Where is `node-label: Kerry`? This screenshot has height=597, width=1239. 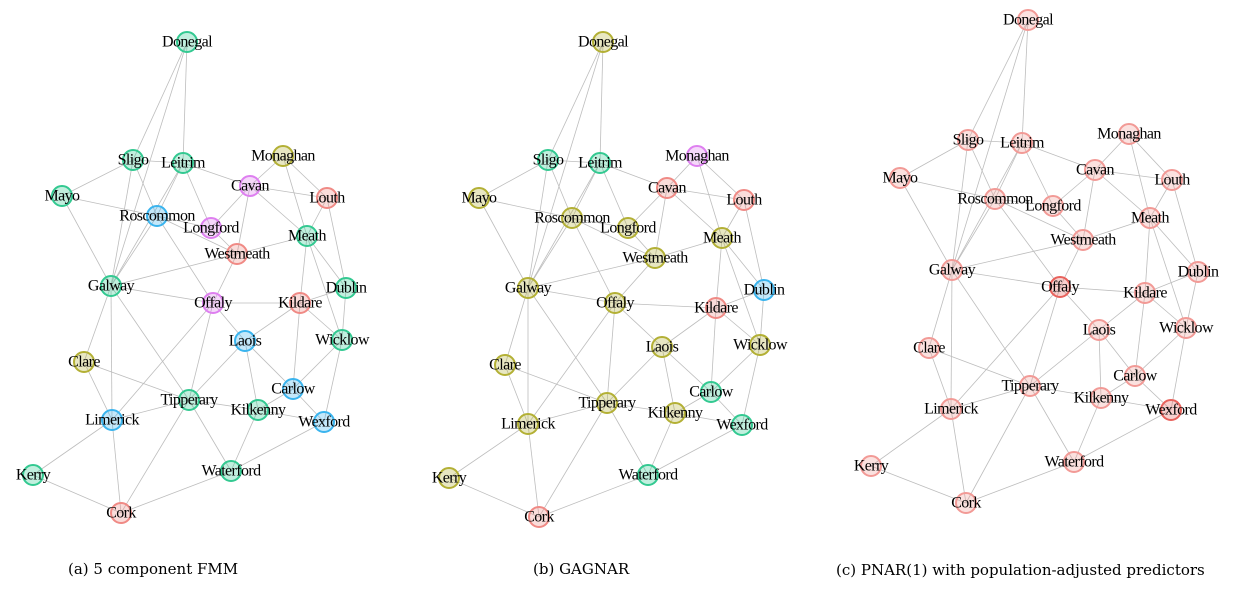
node-label: Kerry is located at coordinates (871, 466).